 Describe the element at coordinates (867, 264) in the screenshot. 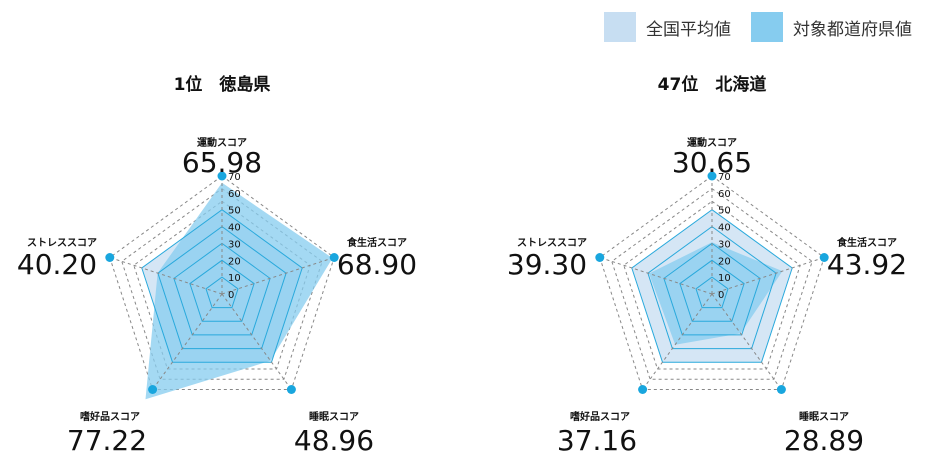

I see `axis-value-label: 43.92` at that location.